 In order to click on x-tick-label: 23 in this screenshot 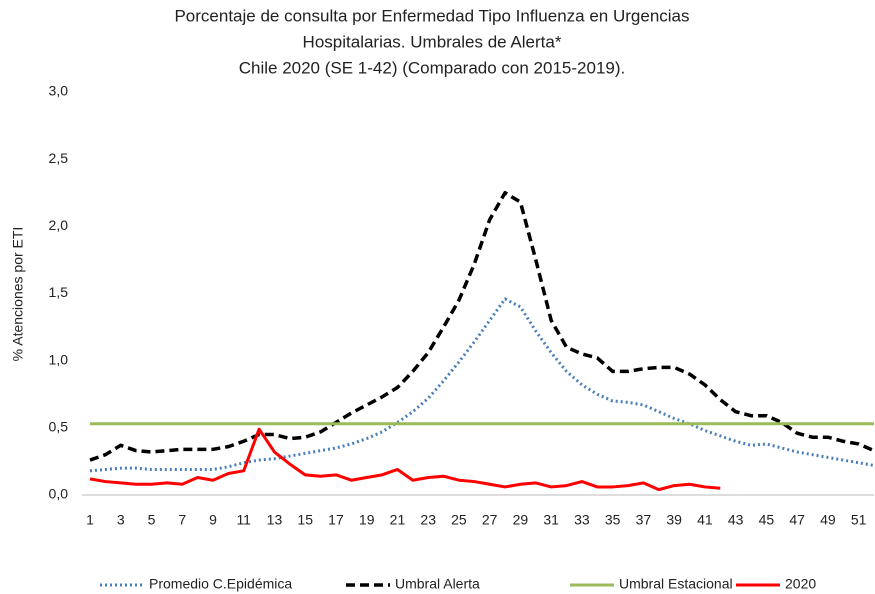, I will do `click(428, 520)`.